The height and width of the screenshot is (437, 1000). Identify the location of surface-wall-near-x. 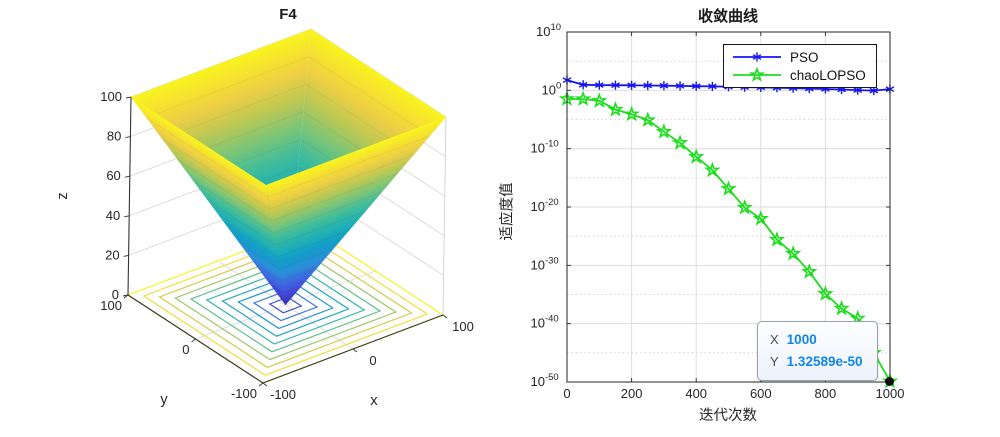
(208, 201).